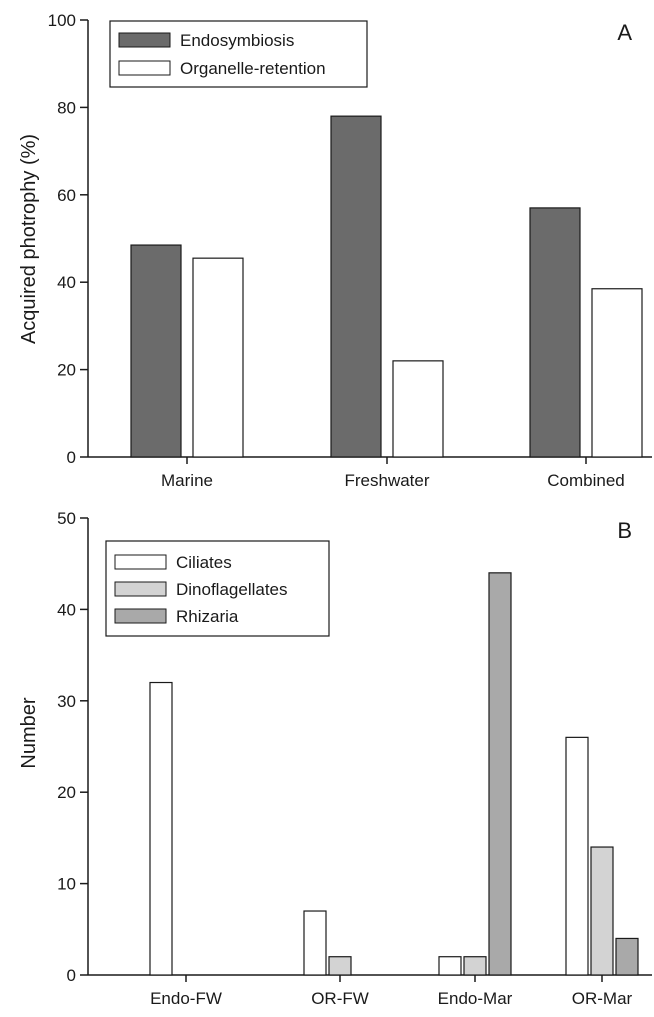  What do you see at coordinates (72, 747) in the screenshot?
I see `panel-b-y-ticks: 0 10 20 30 40 50` at bounding box center [72, 747].